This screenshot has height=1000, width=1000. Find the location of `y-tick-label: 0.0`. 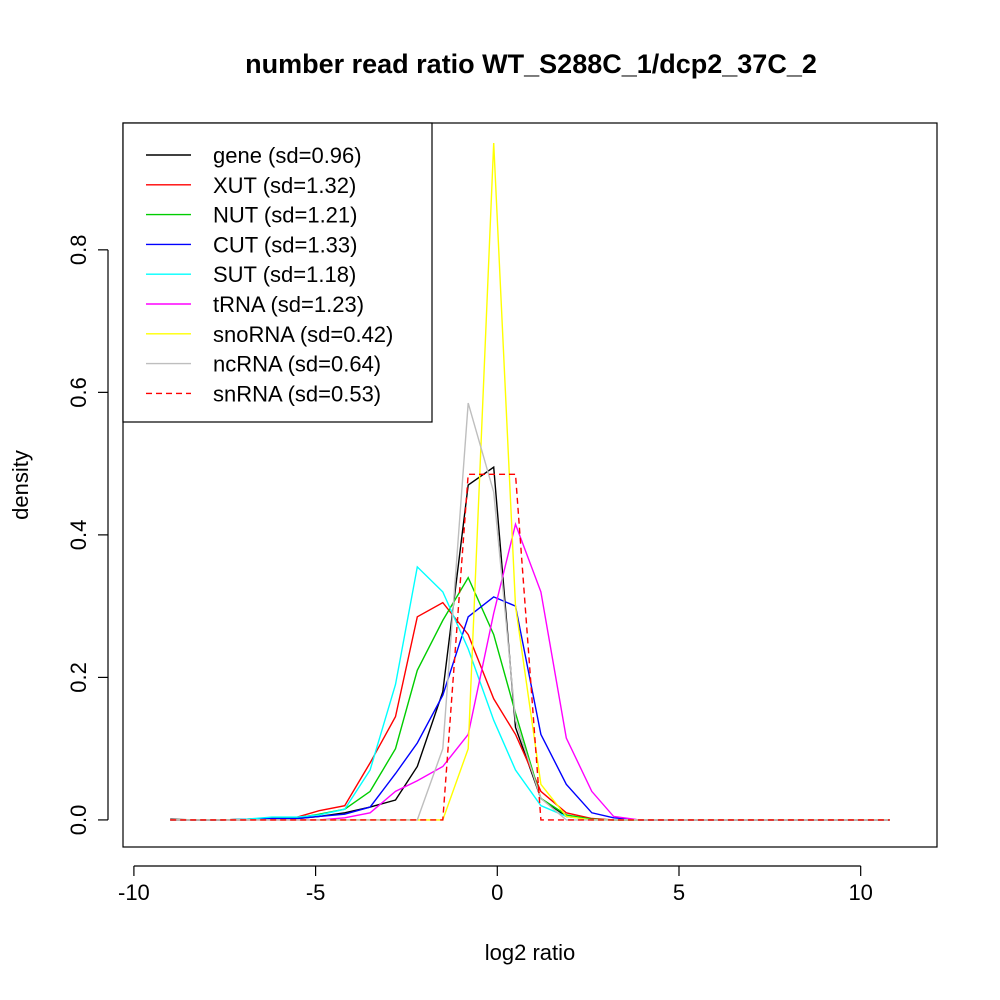

y-tick-label: 0.0 is located at coordinates (78, 820).